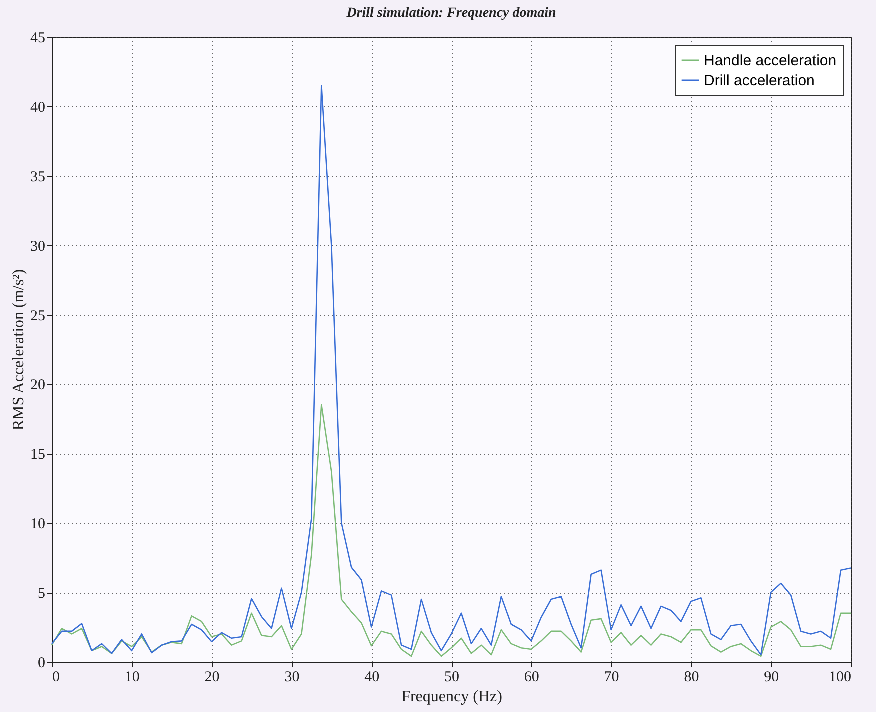  What do you see at coordinates (212, 678) in the screenshot?
I see `x-tick-label: 20` at bounding box center [212, 678].